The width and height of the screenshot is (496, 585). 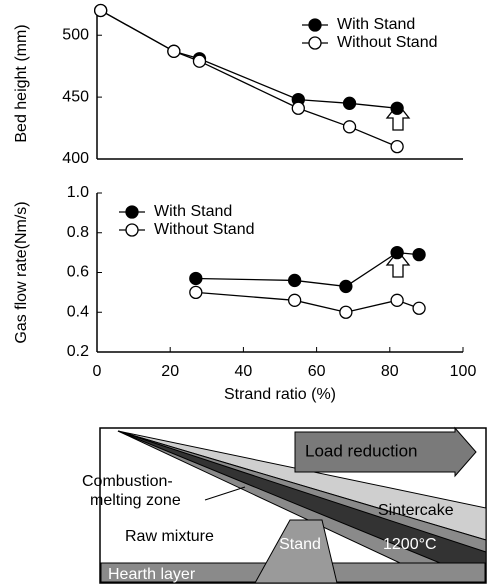 I want to click on raw-label: Raw mixture, so click(x=169, y=536).